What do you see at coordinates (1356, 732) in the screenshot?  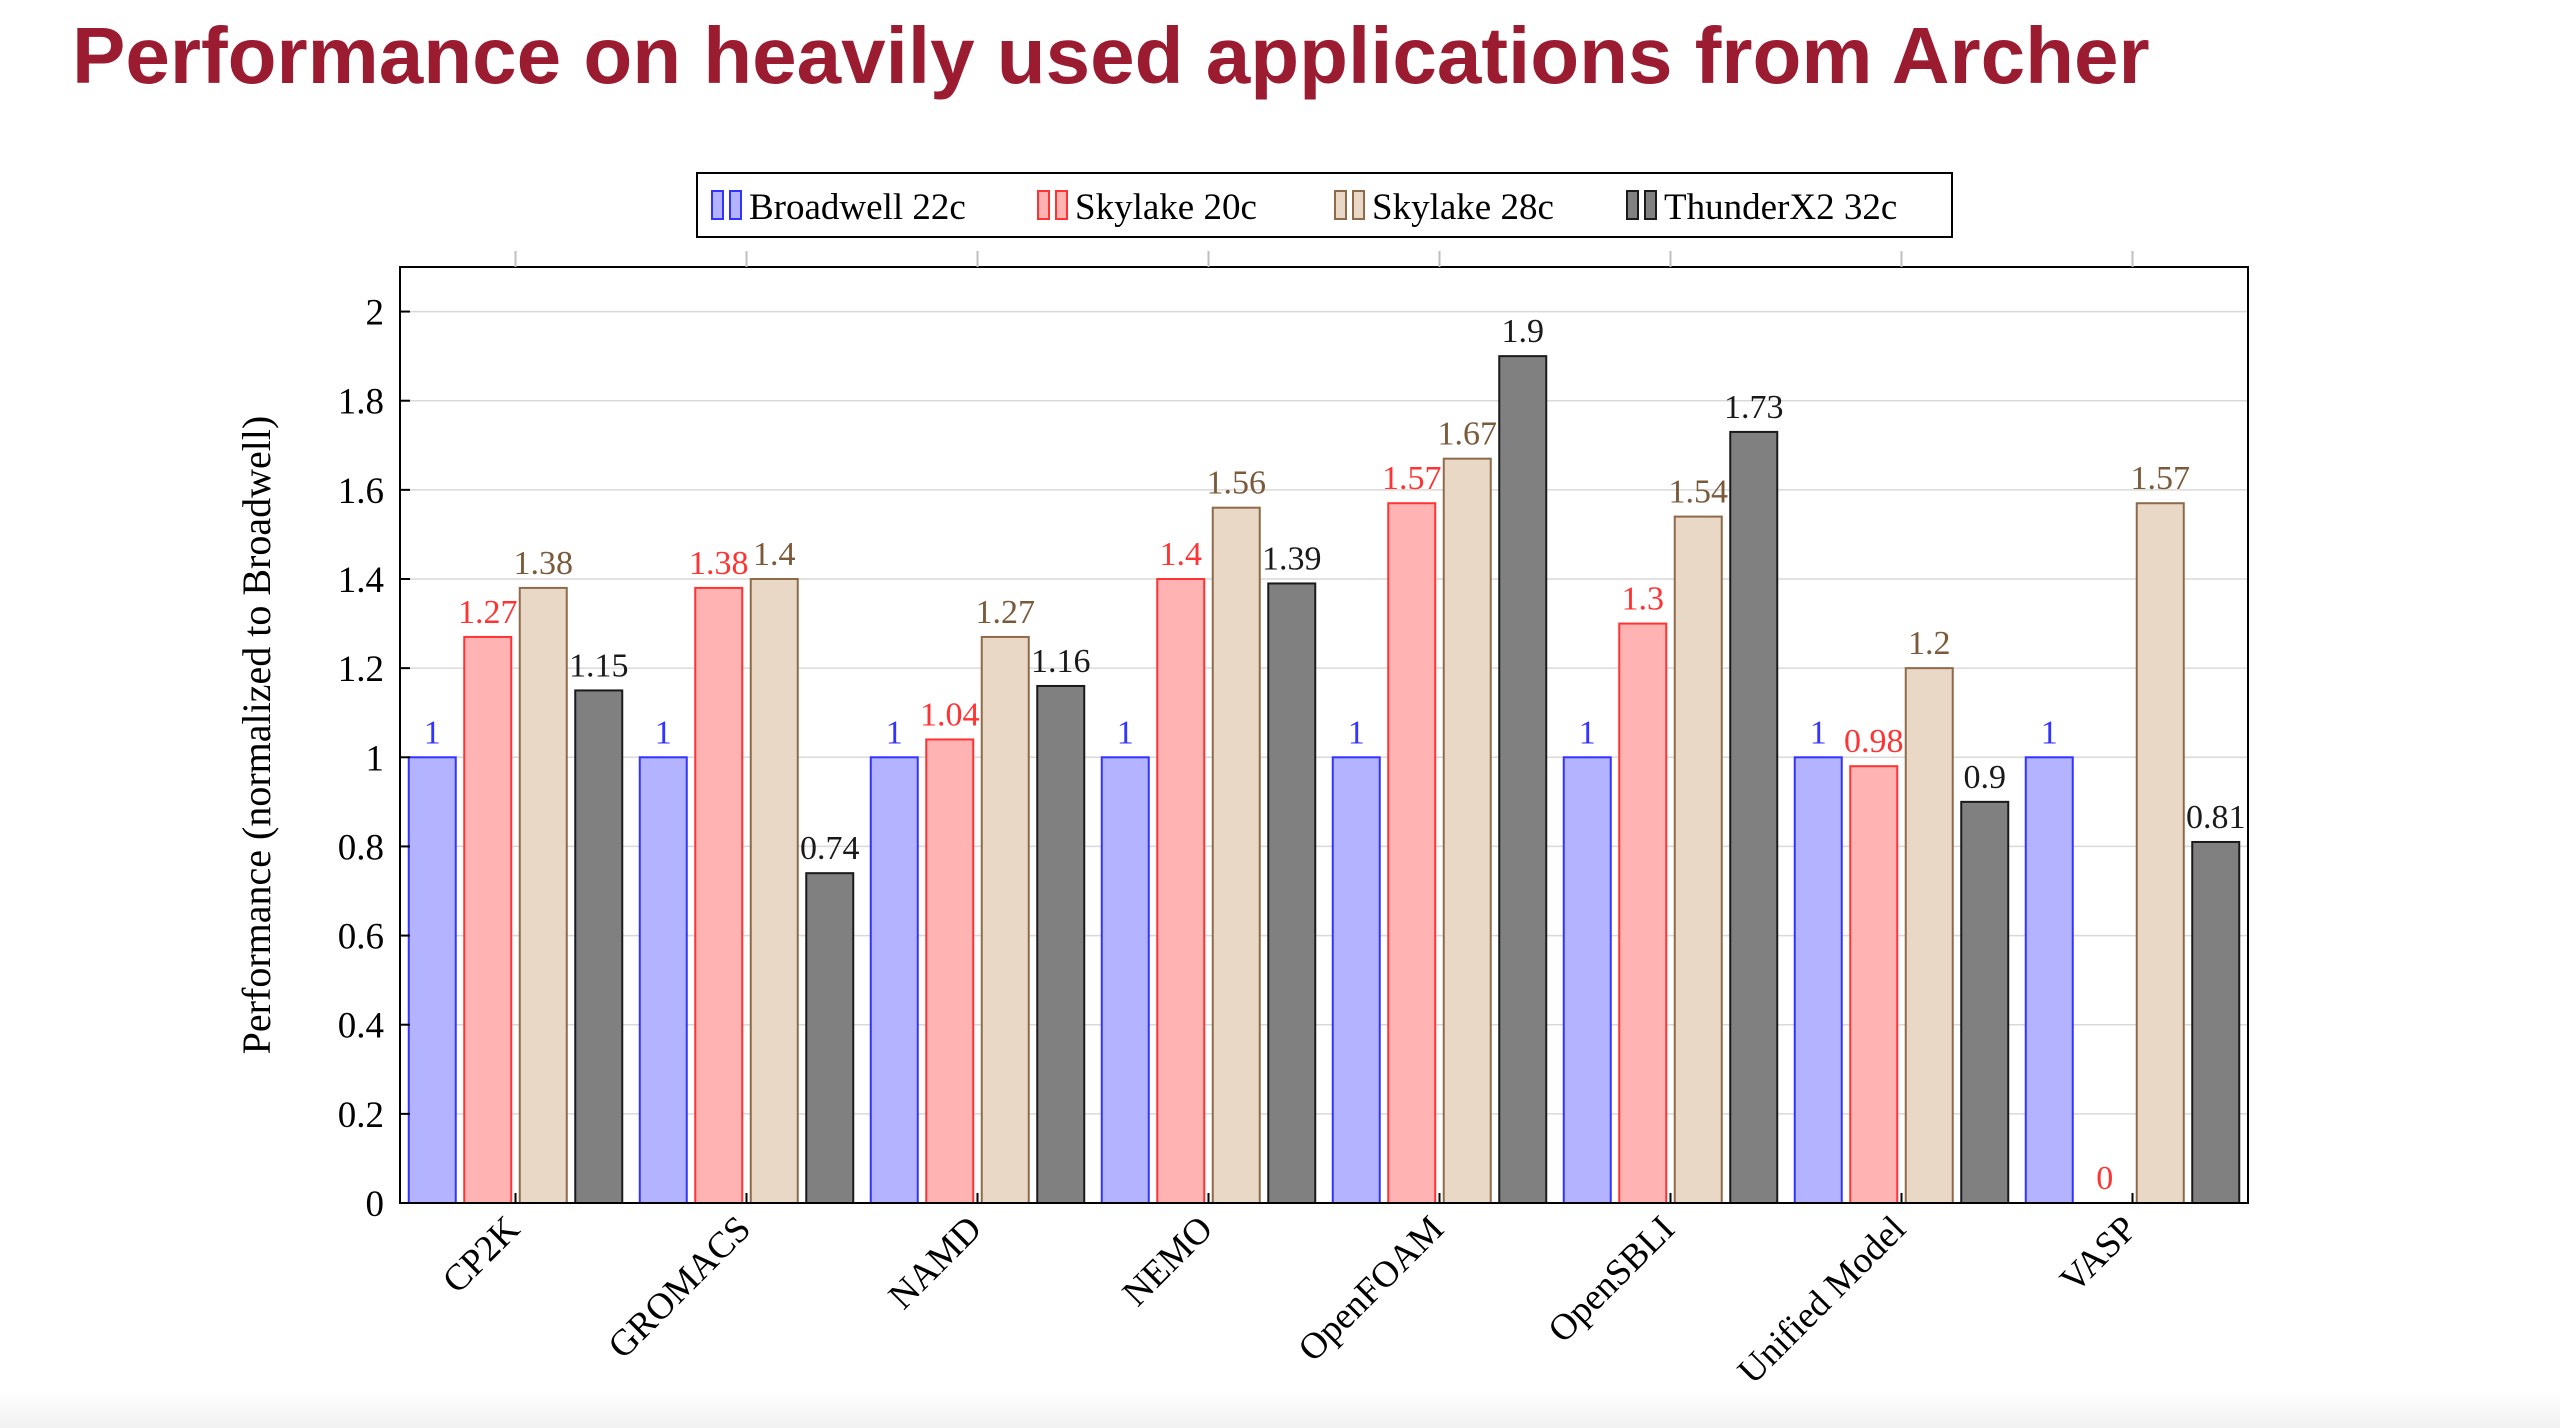 I see `data-label-broadwell-22c-openfoam: 1` at bounding box center [1356, 732].